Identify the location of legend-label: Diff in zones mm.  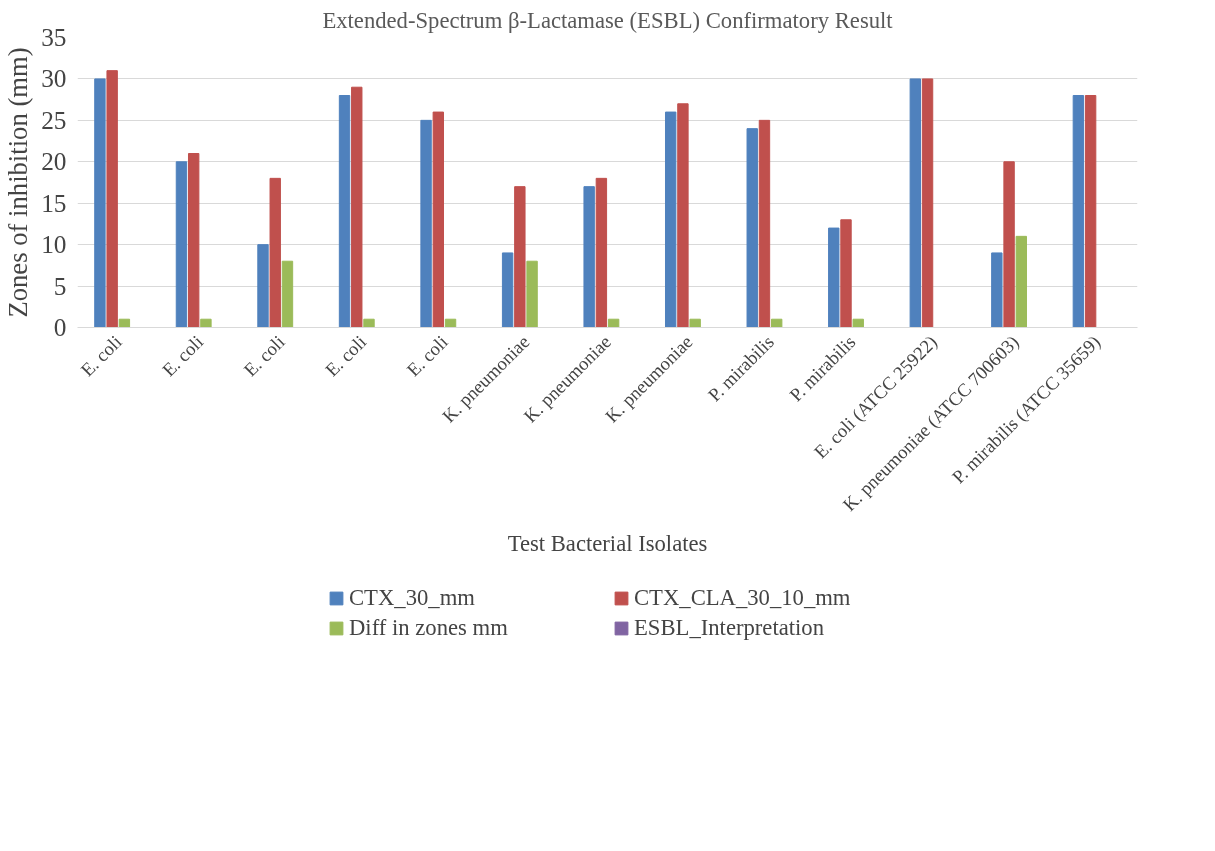
(429, 628).